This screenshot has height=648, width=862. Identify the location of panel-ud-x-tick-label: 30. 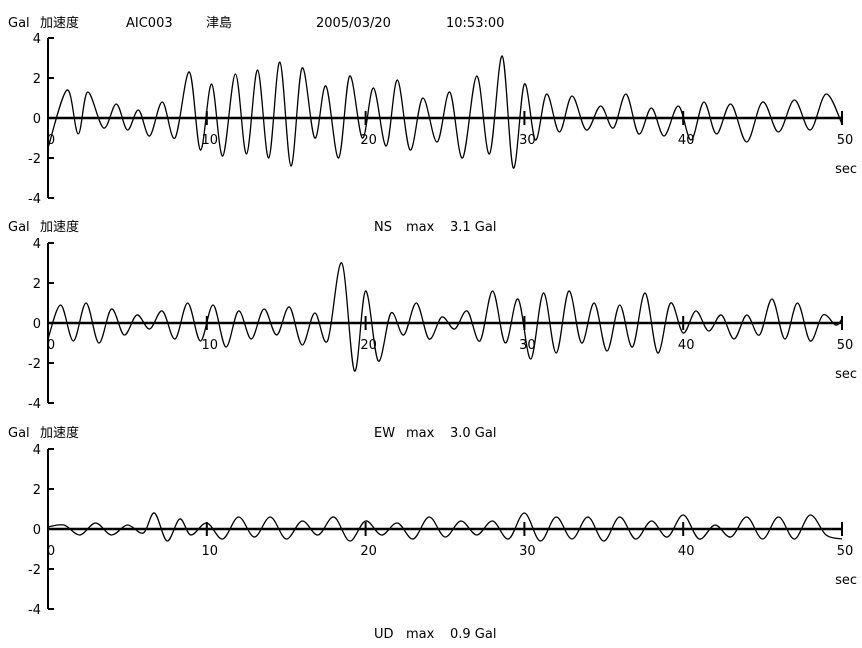
(527, 551).